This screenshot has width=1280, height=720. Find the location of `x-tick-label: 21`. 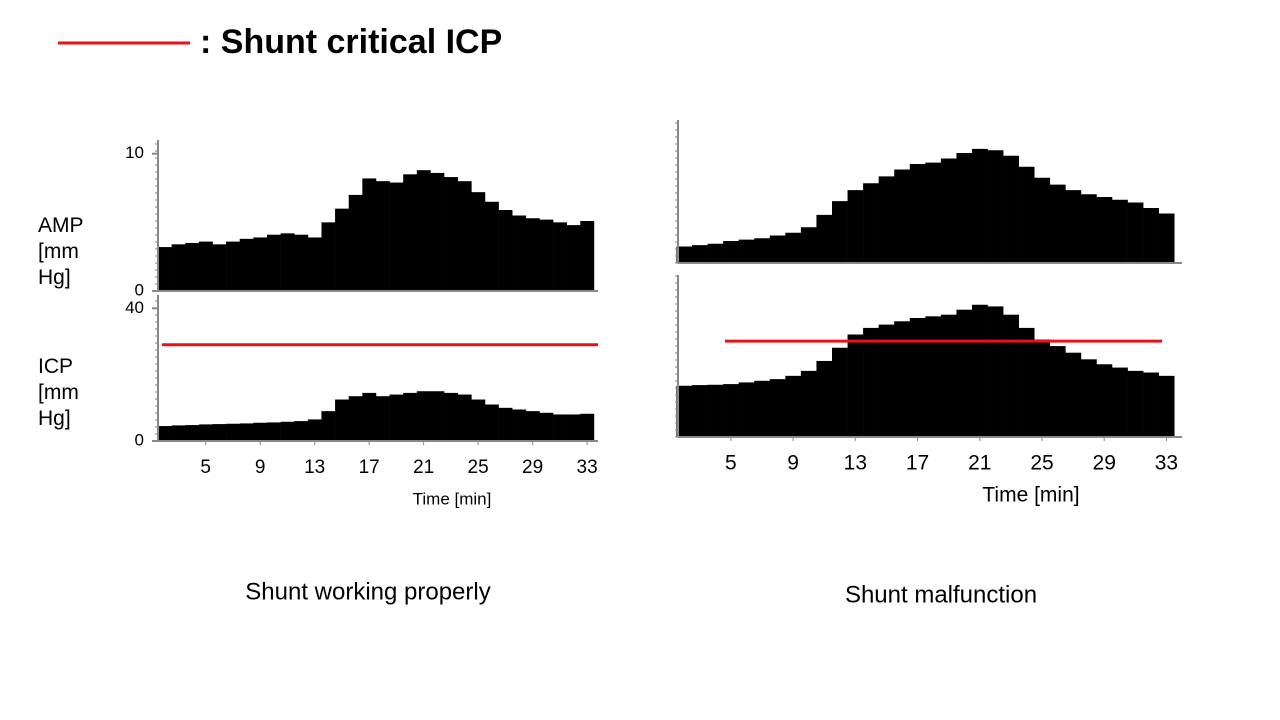

x-tick-label: 21 is located at coordinates (979, 463).